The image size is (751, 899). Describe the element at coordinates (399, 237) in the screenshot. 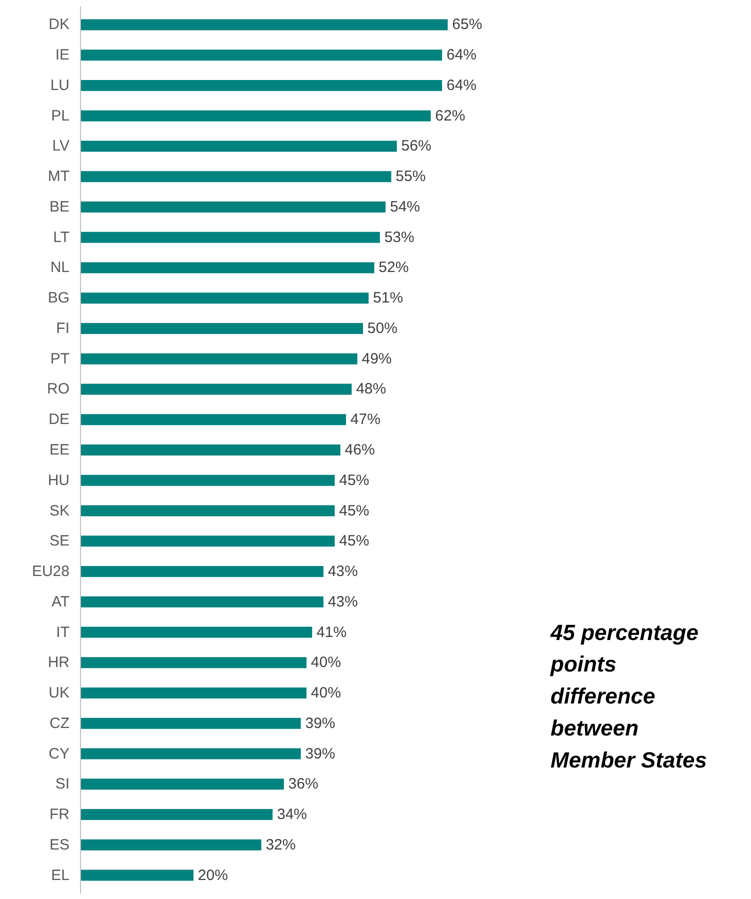

I see `data-label: 53%` at that location.